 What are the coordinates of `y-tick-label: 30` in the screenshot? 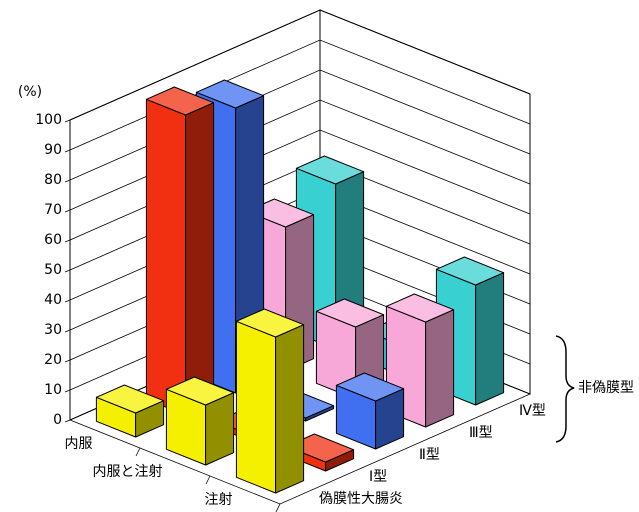 It's located at (53, 330).